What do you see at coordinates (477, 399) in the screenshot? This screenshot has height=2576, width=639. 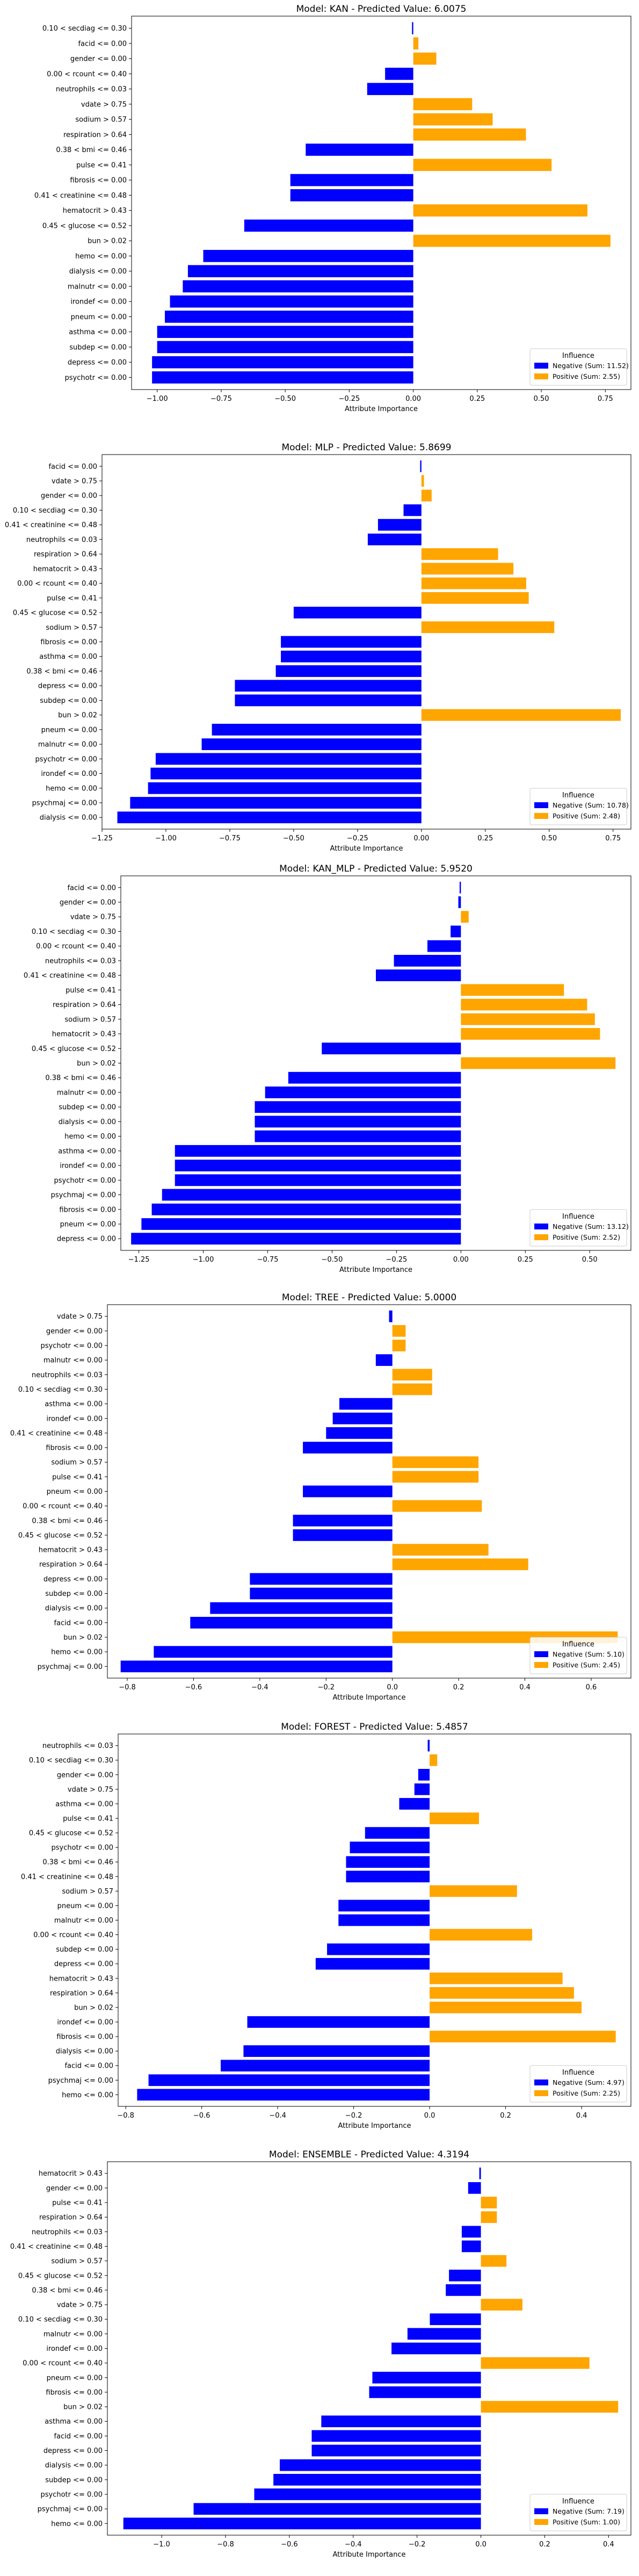 I see `x-tick-label: 0.25` at bounding box center [477, 399].